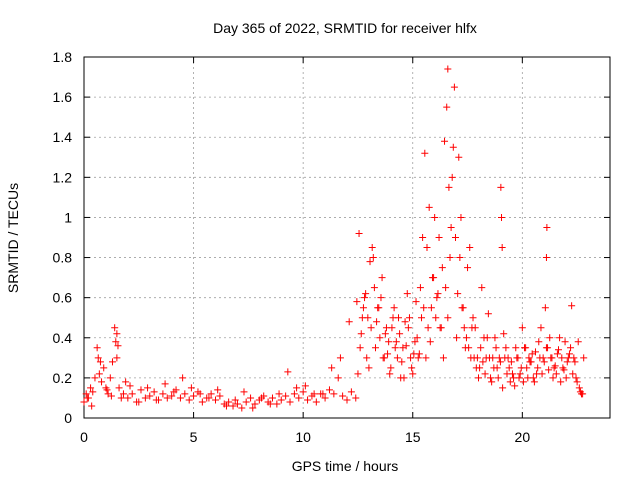 The height and width of the screenshot is (480, 640). What do you see at coordinates (303, 437) in the screenshot?
I see `x-tick-label: 10` at bounding box center [303, 437].